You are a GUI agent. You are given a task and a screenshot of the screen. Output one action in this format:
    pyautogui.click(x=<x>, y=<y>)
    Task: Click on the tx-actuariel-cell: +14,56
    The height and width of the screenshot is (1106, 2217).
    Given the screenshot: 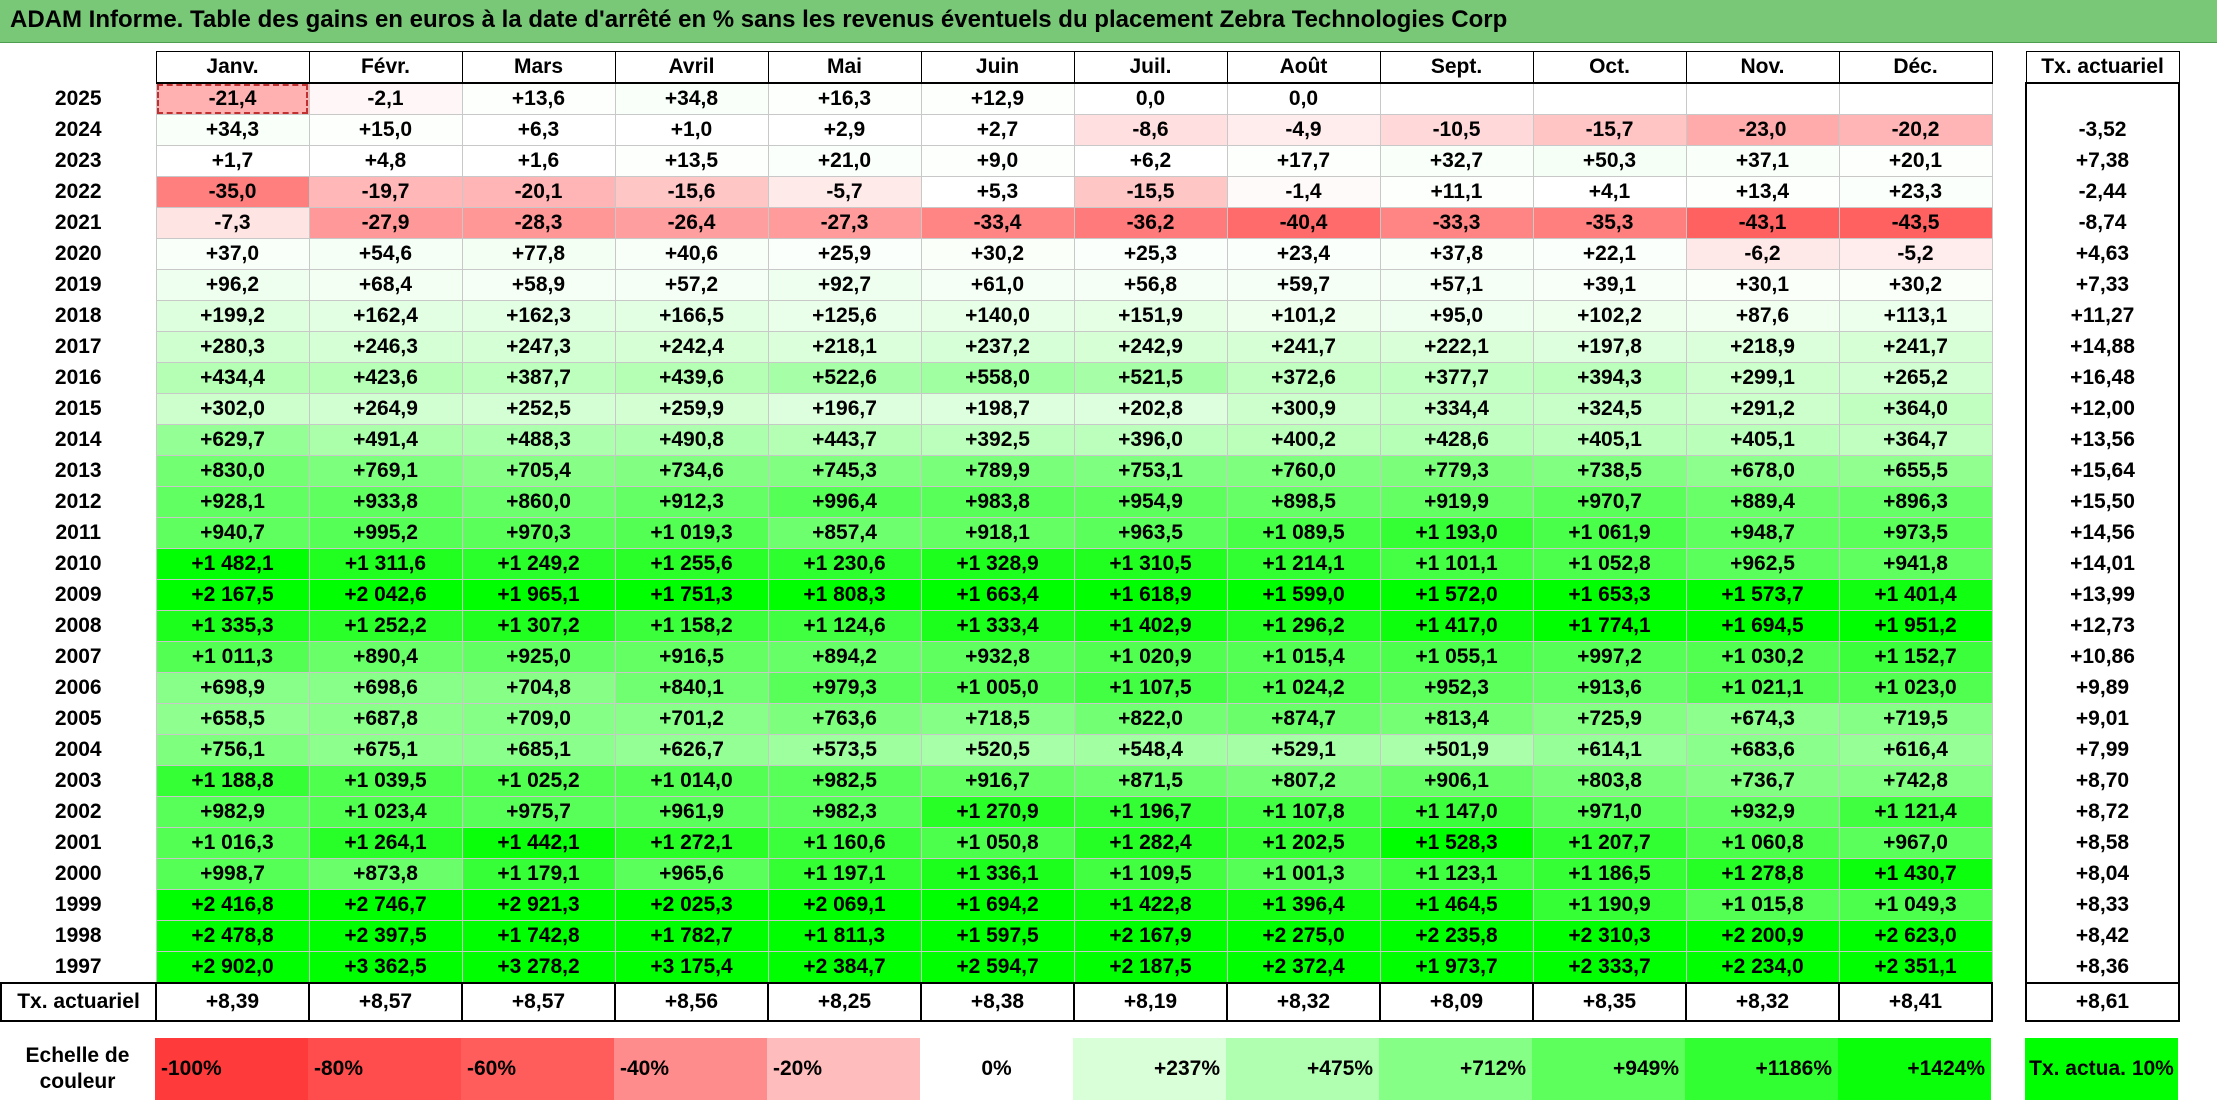 What is the action you would take?
    pyautogui.click(x=2102, y=533)
    